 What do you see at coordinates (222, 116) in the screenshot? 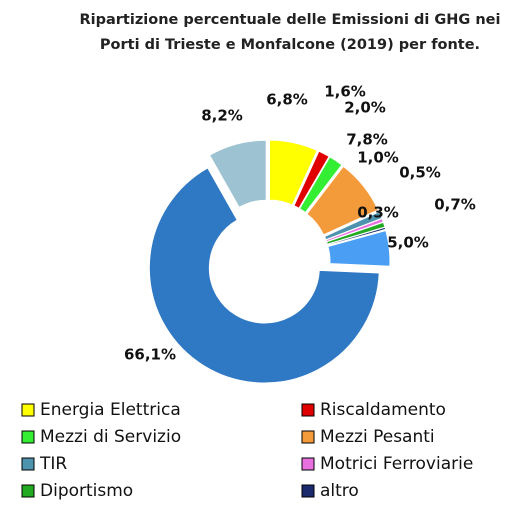
I see `value-label: 8,2%` at bounding box center [222, 116].